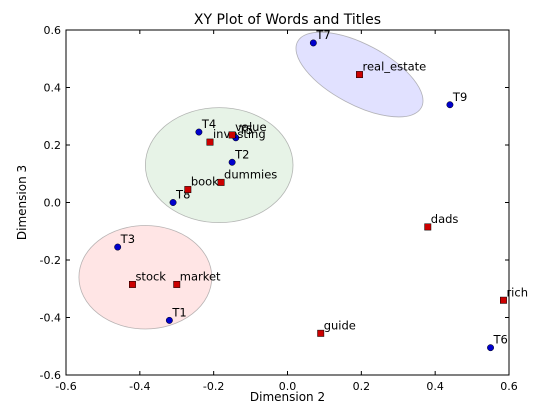  I want to click on point-T7, so click(313, 43).